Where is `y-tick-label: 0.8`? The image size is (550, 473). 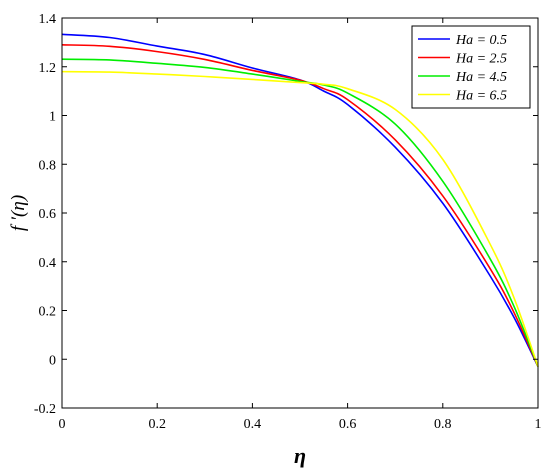
y-tick-label: 0.8 is located at coordinates (48, 165).